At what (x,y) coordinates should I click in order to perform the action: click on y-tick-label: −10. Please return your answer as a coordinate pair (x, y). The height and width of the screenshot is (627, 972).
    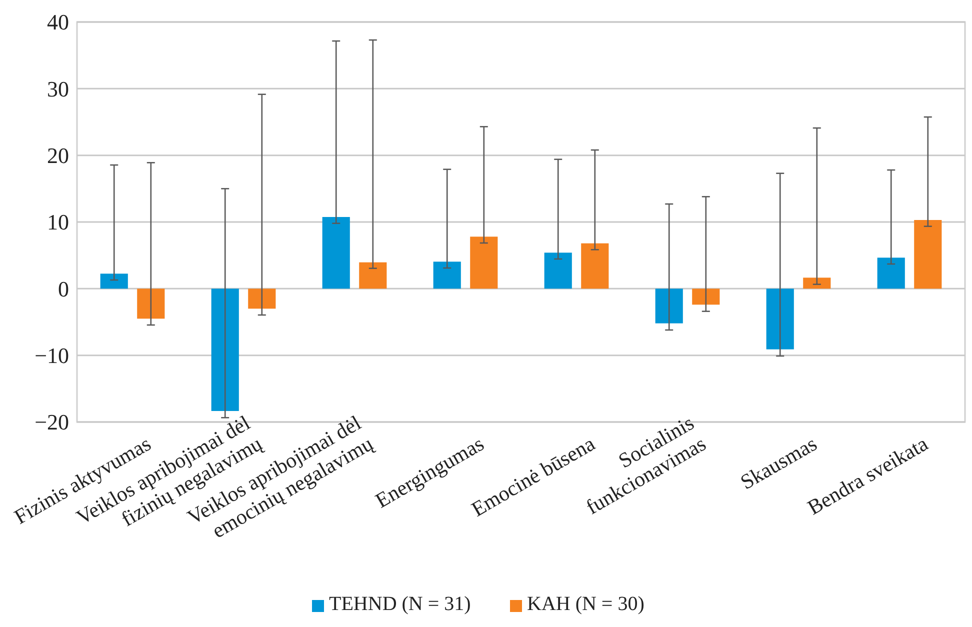
    Looking at the image, I should click on (51, 355).